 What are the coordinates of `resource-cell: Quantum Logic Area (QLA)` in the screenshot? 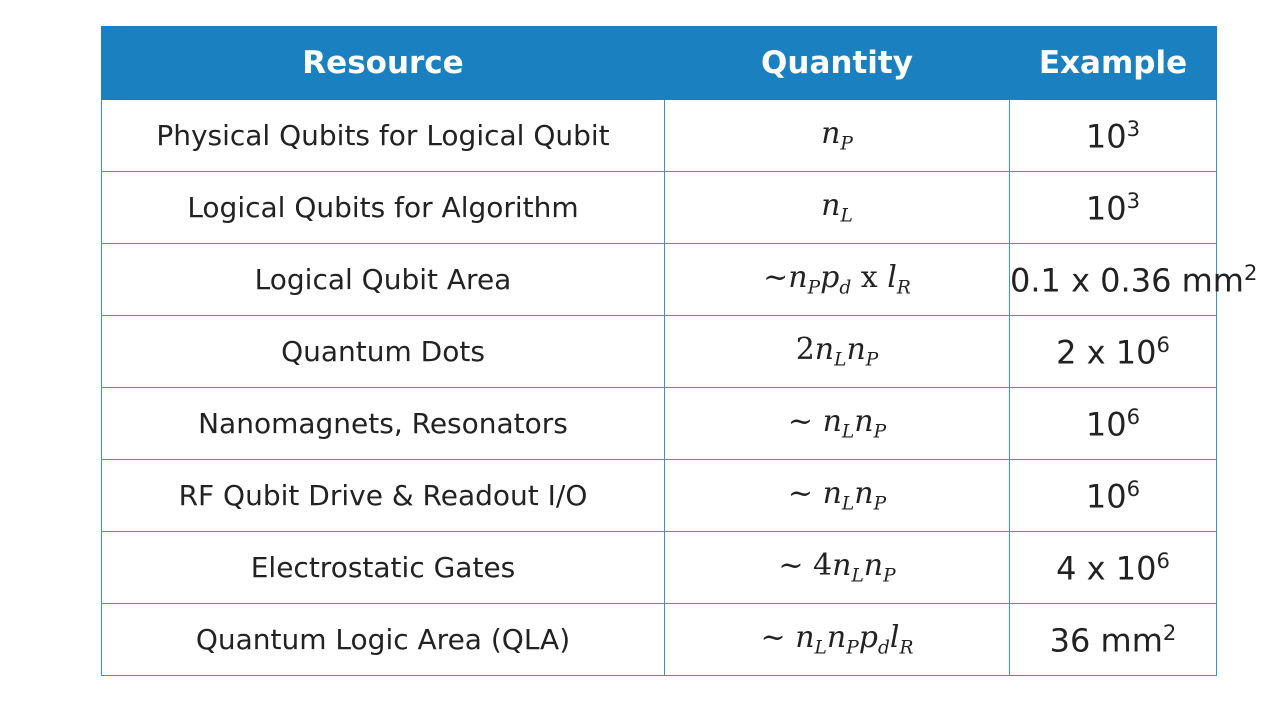 It's located at (383, 639).